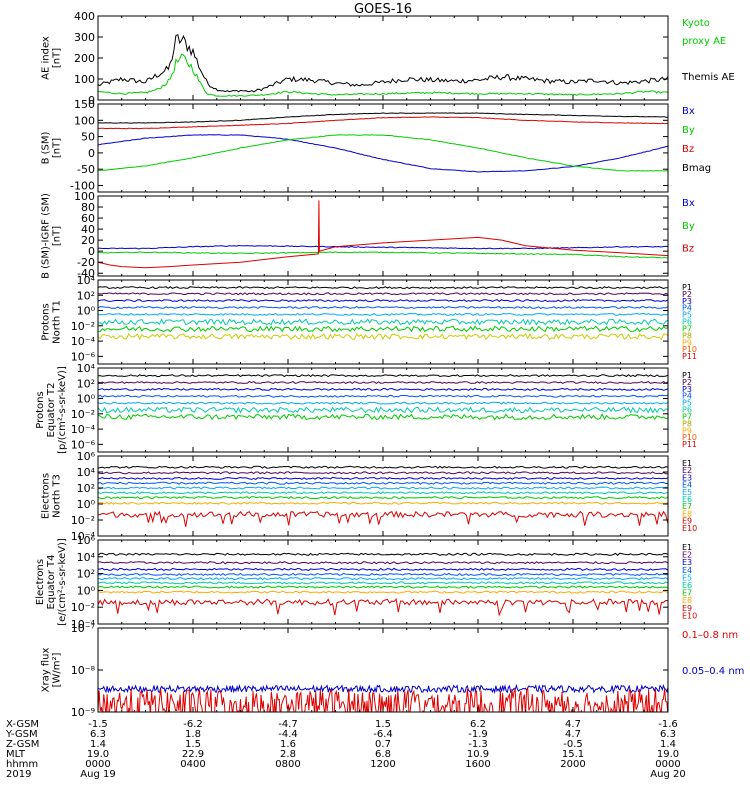 The image size is (750, 800). What do you see at coordinates (687, 328) in the screenshot?
I see `legend-entry: P7` at bounding box center [687, 328].